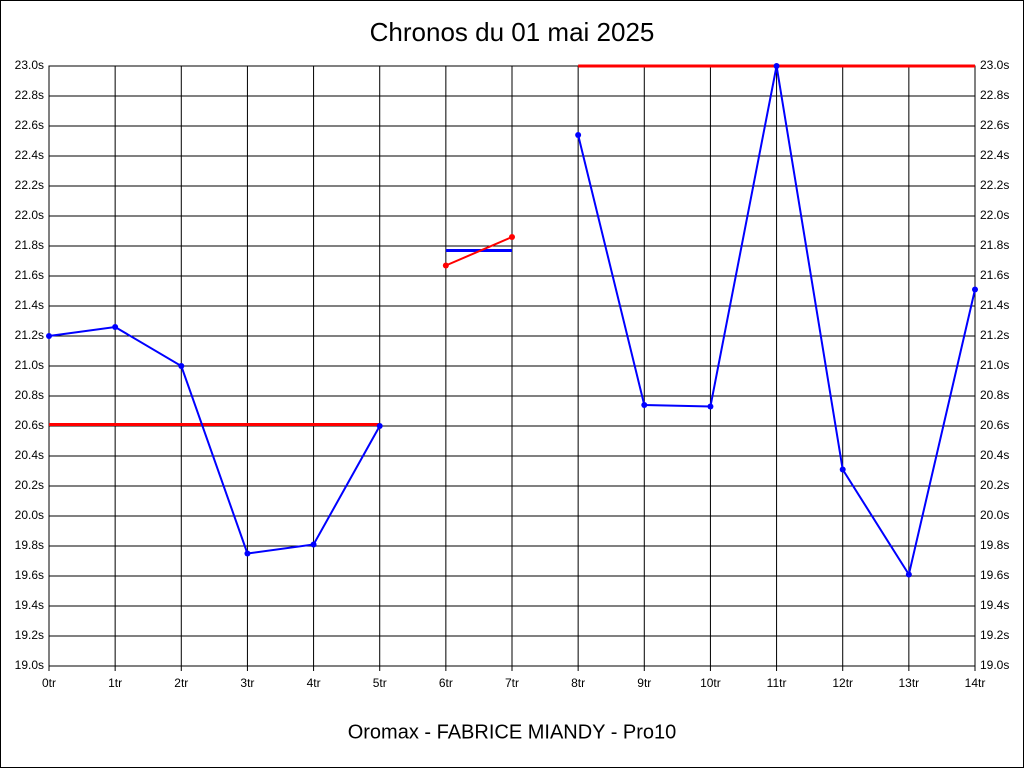 The image size is (1024, 768). Describe the element at coordinates (29, 125) in the screenshot. I see `y-tick-label: 22.6s` at that location.